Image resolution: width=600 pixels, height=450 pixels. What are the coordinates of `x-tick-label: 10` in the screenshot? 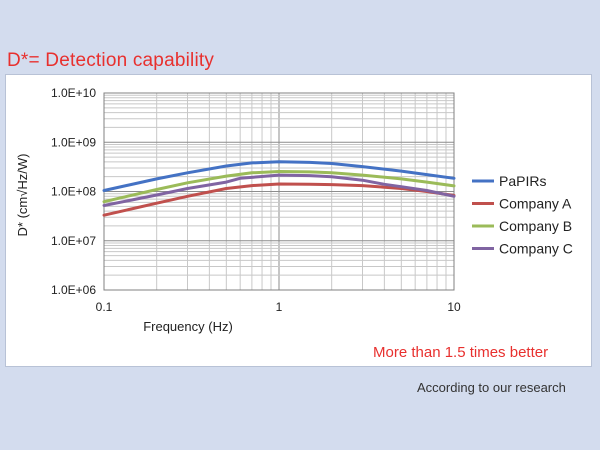 It's located at (454, 307).